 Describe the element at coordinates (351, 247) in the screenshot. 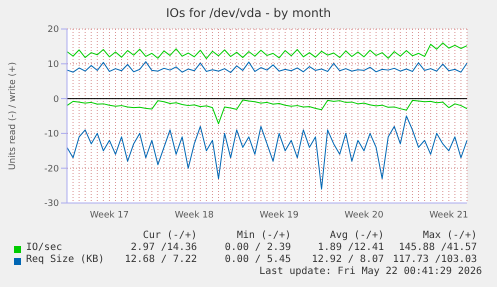

I see `text: 1.89 /12.41` at that location.